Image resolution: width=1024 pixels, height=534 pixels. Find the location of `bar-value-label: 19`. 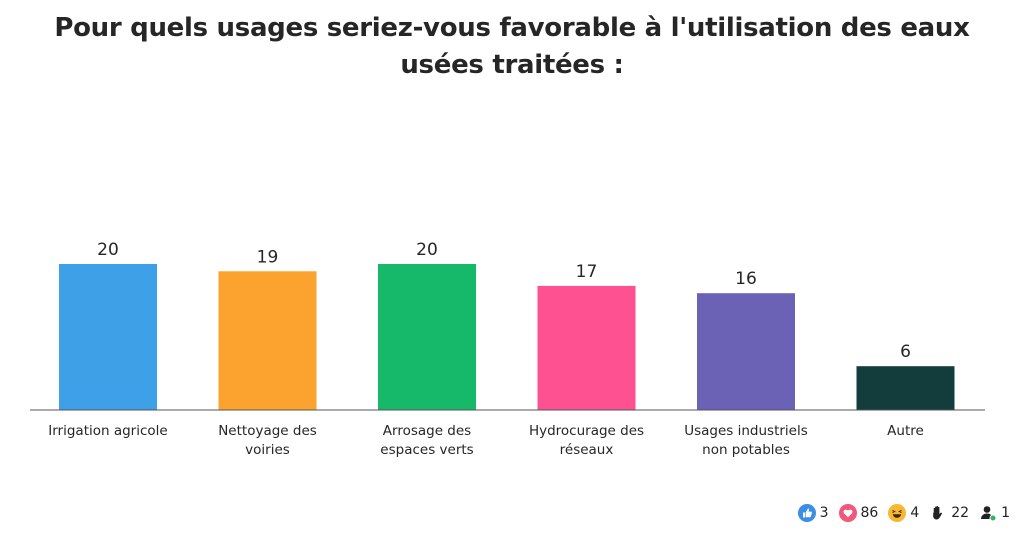

bar-value-label: 19 is located at coordinates (268, 257).